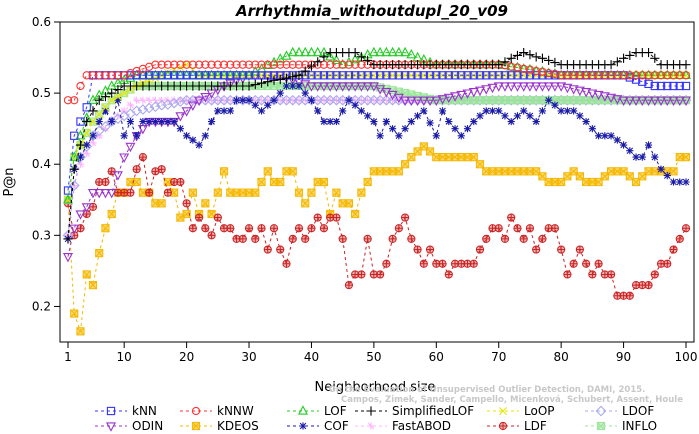 Image resolution: width=699 pixels, height=434 pixels. Describe the element at coordinates (317, 411) in the screenshot. I see `legend-item-lof: LOF` at that location.